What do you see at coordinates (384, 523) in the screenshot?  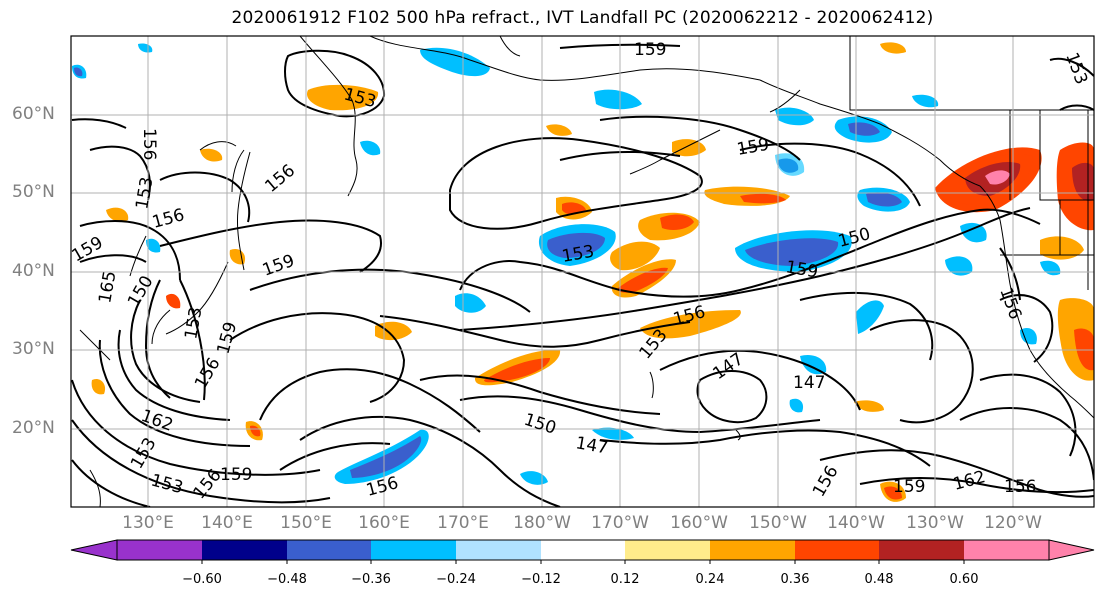 I see `lon-label: 160°E` at bounding box center [384, 523].